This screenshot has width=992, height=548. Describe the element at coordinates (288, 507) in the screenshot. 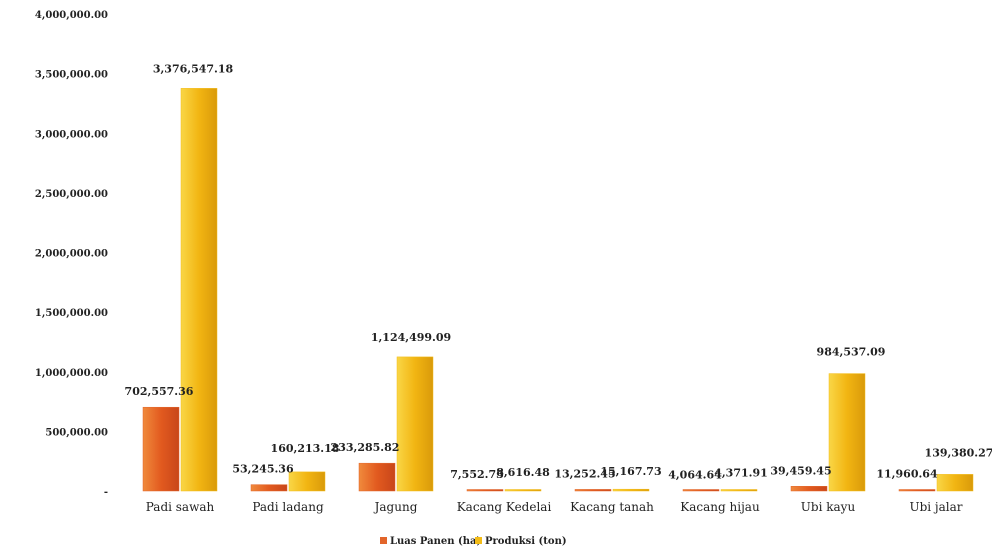

I see `x-tick-label: Padi ladang` at that location.